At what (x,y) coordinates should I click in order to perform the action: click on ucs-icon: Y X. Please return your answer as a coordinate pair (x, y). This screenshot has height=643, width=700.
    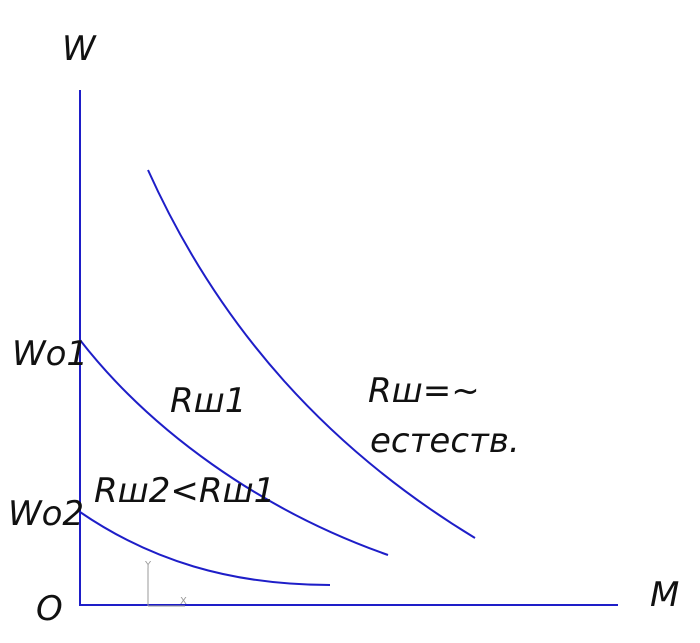
    Looking at the image, I should click on (165, 583).